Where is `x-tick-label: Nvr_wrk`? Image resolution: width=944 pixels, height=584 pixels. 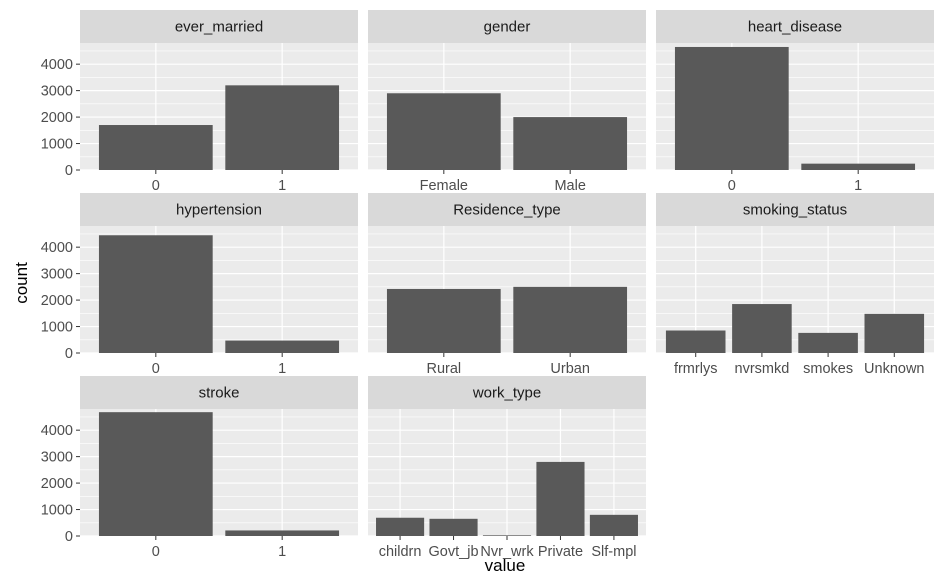 x-tick-label: Nvr_wrk is located at coordinates (507, 552).